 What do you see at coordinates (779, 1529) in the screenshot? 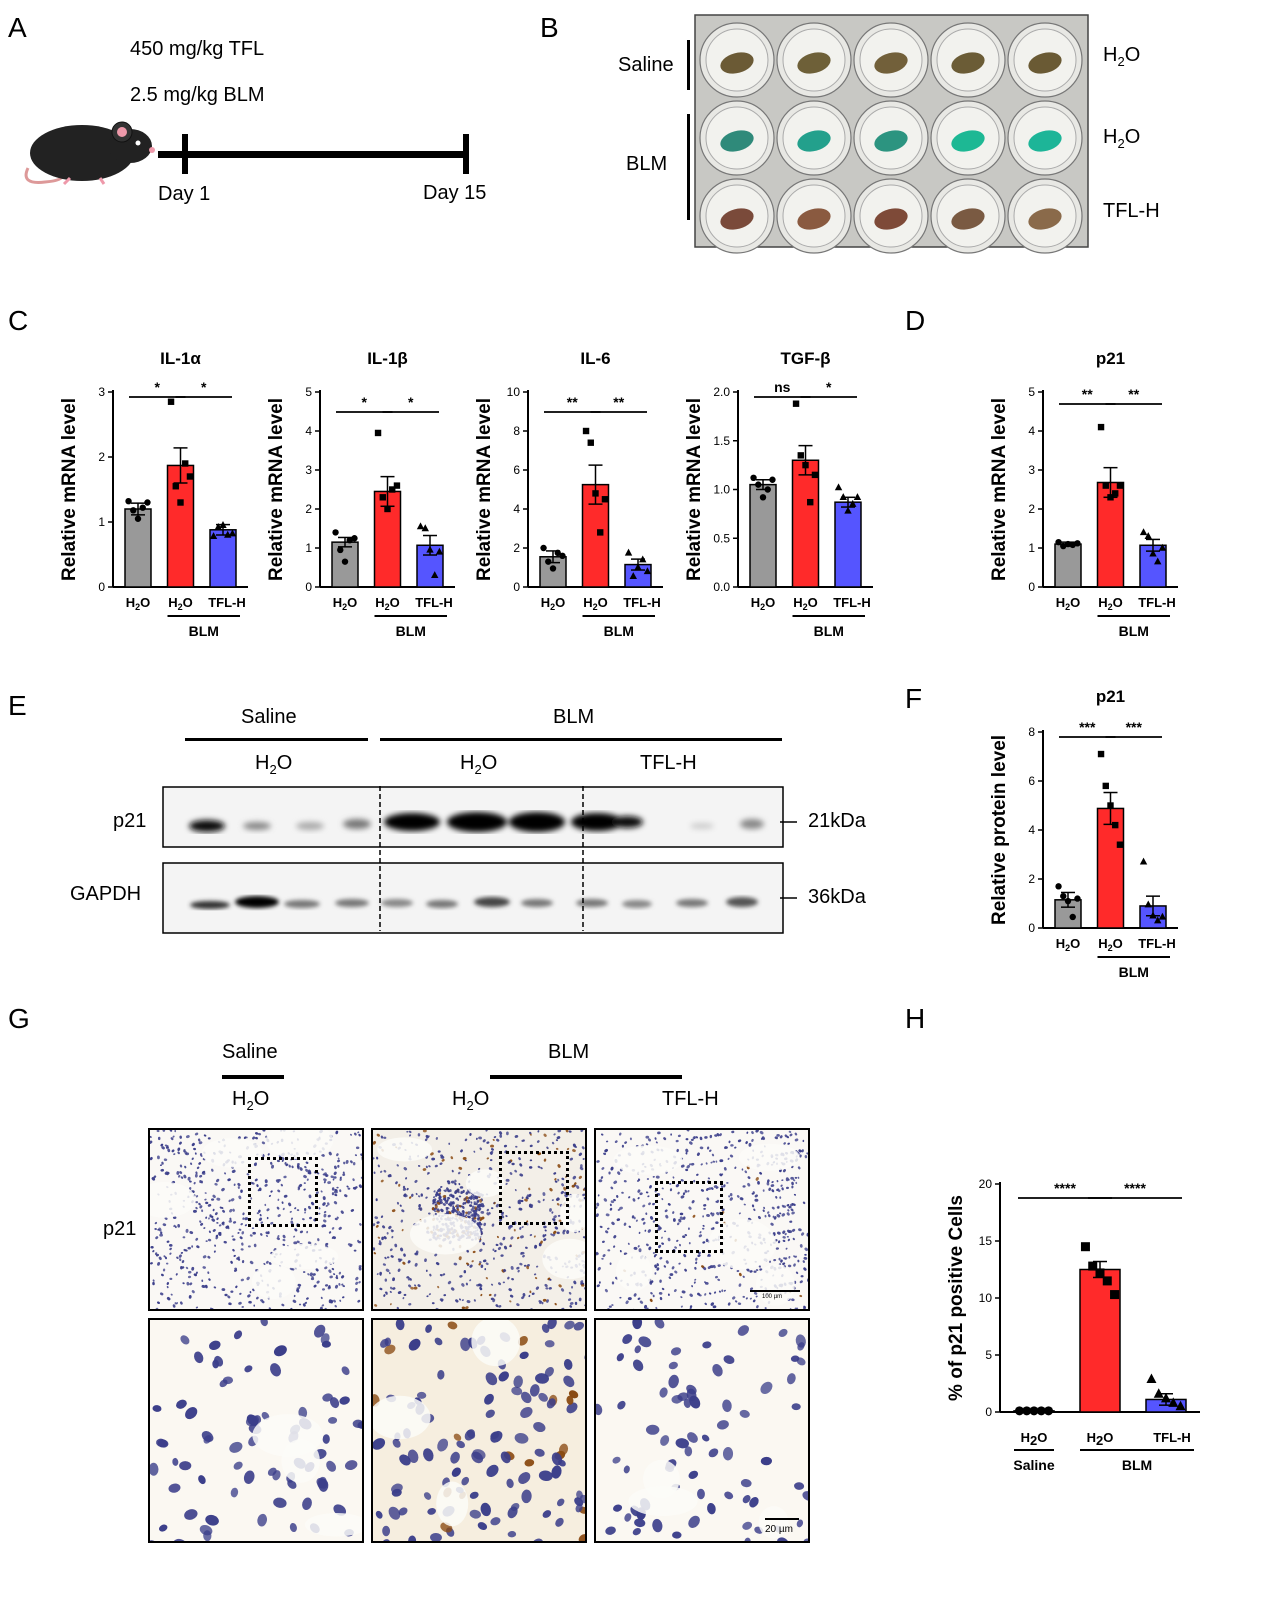
I see `scale-text-high: 20 µm` at bounding box center [779, 1529].